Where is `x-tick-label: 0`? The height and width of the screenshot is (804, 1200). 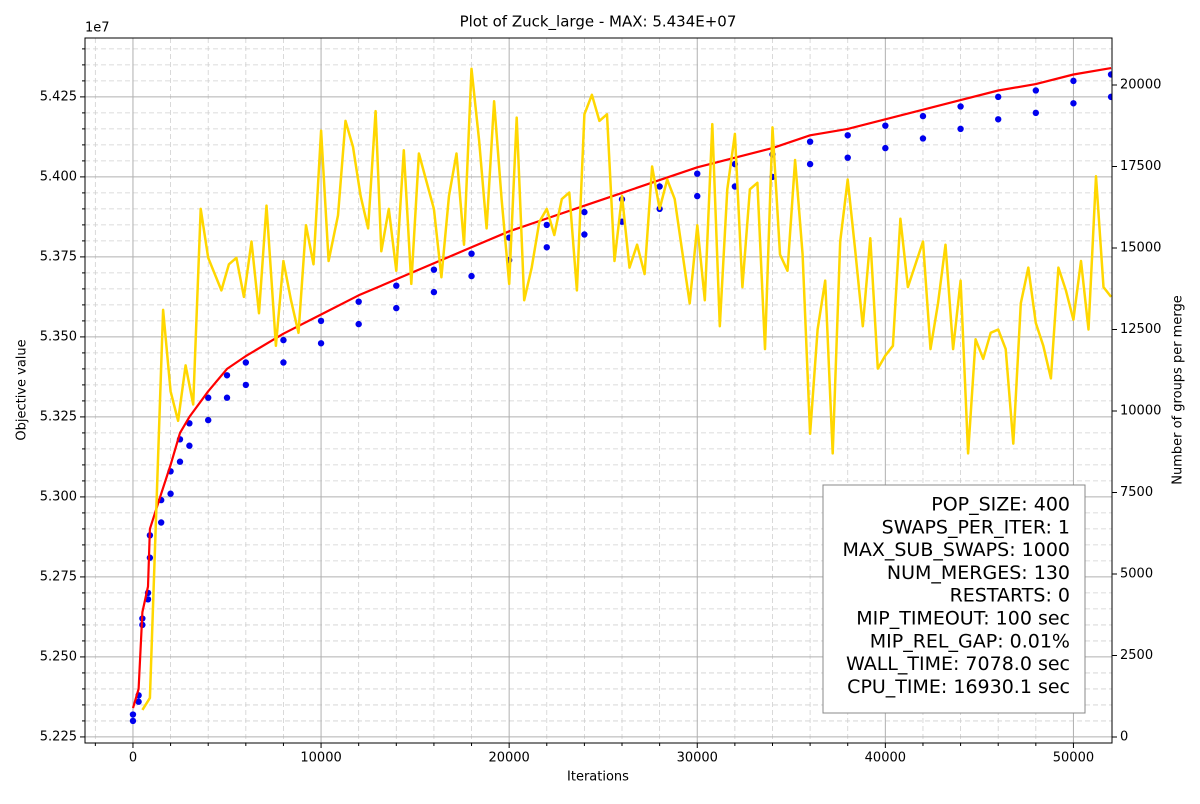
x-tick-label: 0 is located at coordinates (133, 758).